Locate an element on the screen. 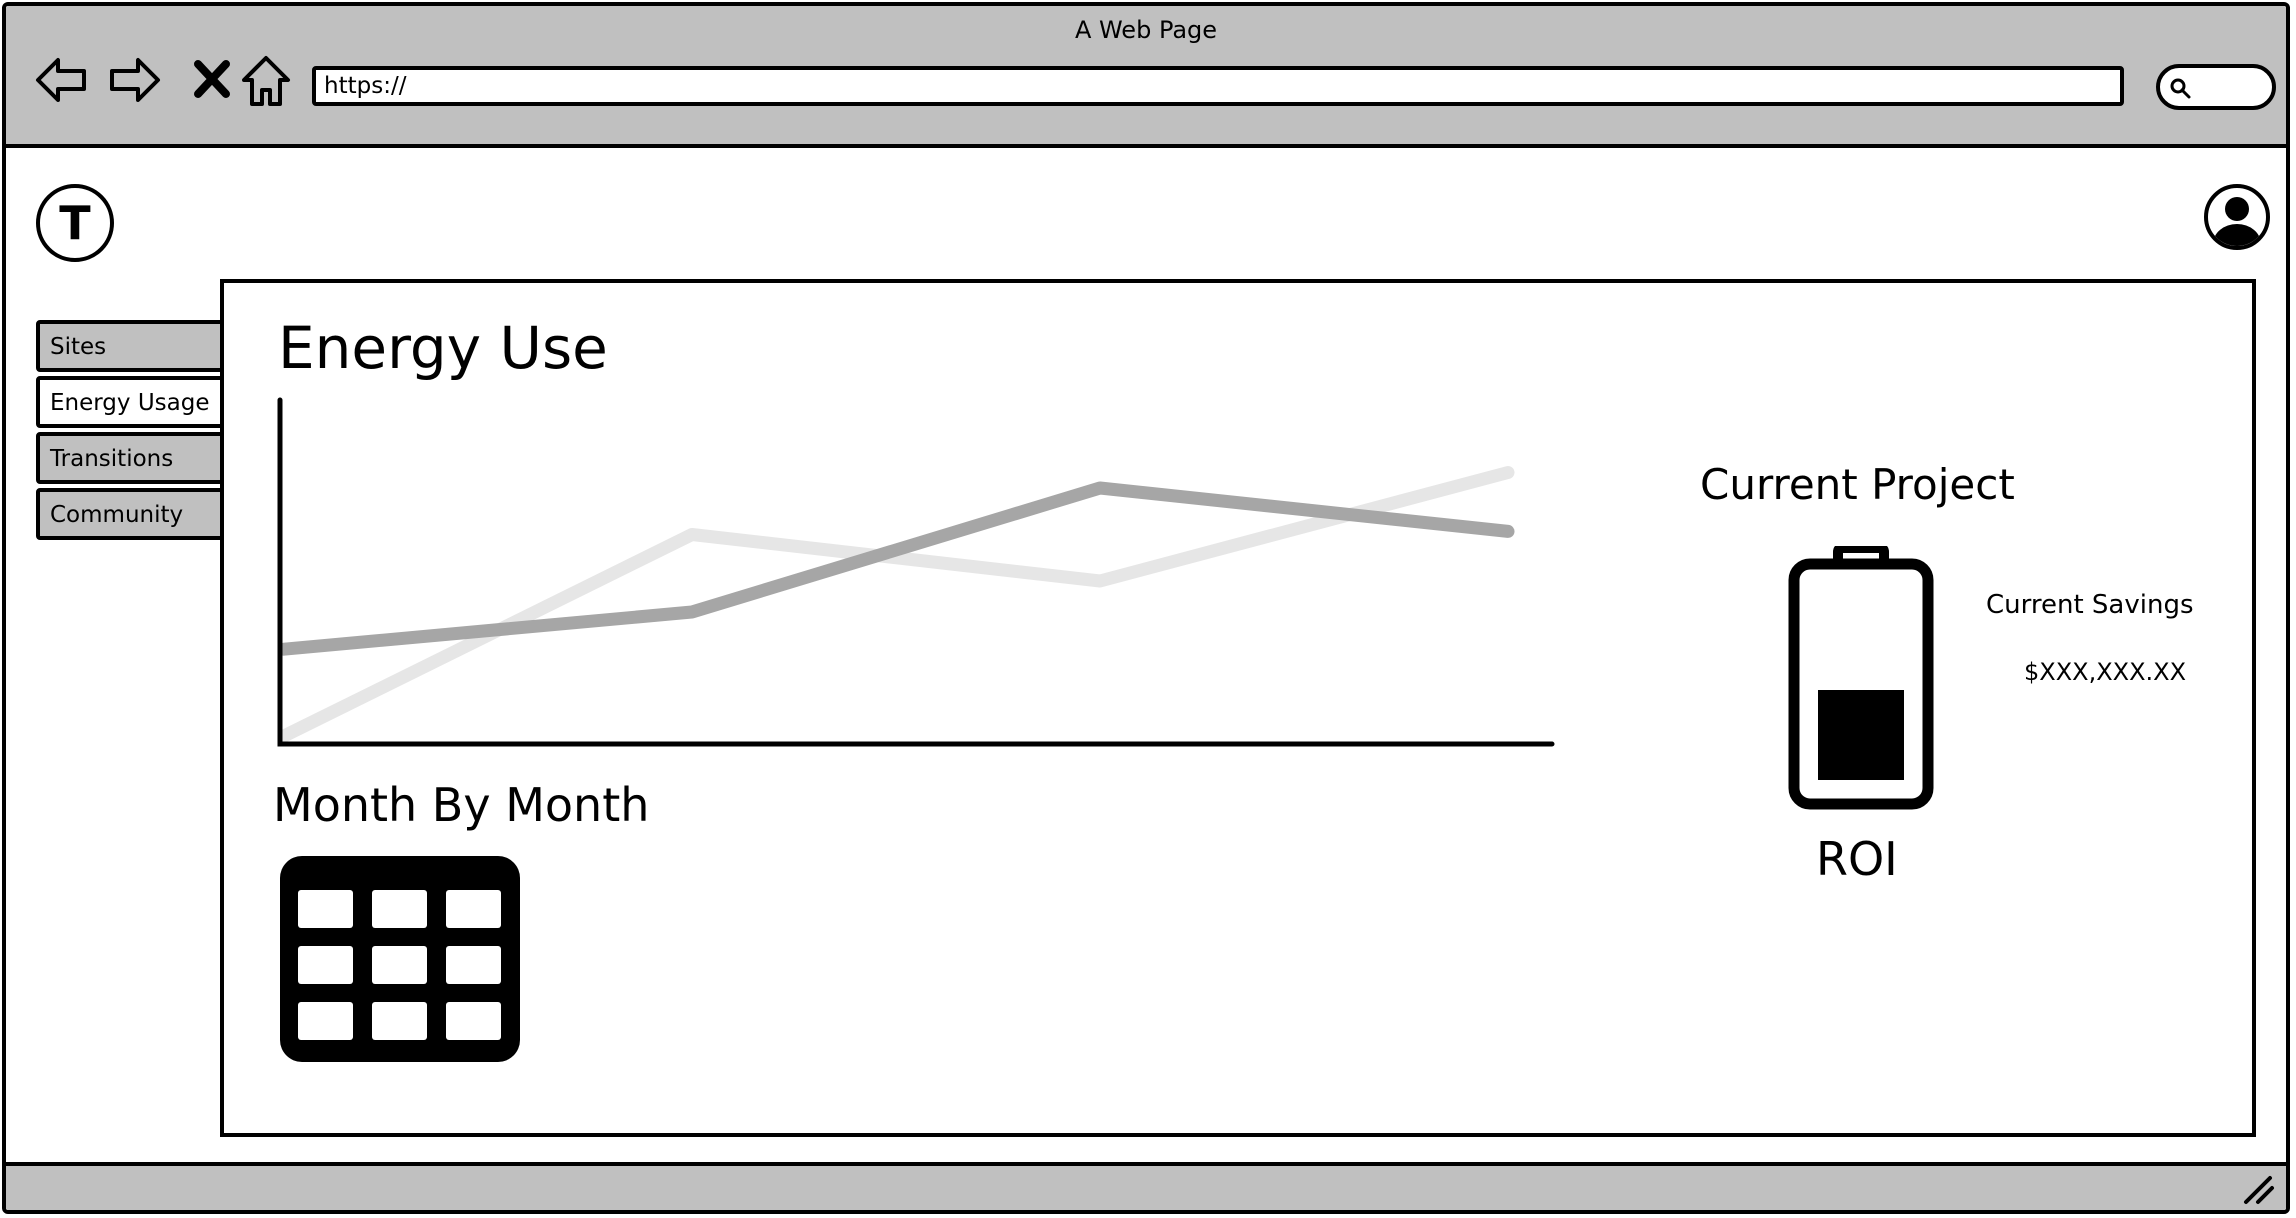 The height and width of the screenshot is (1218, 2296). title-bar: A Web Page https:// is located at coordinates (1146, 77).